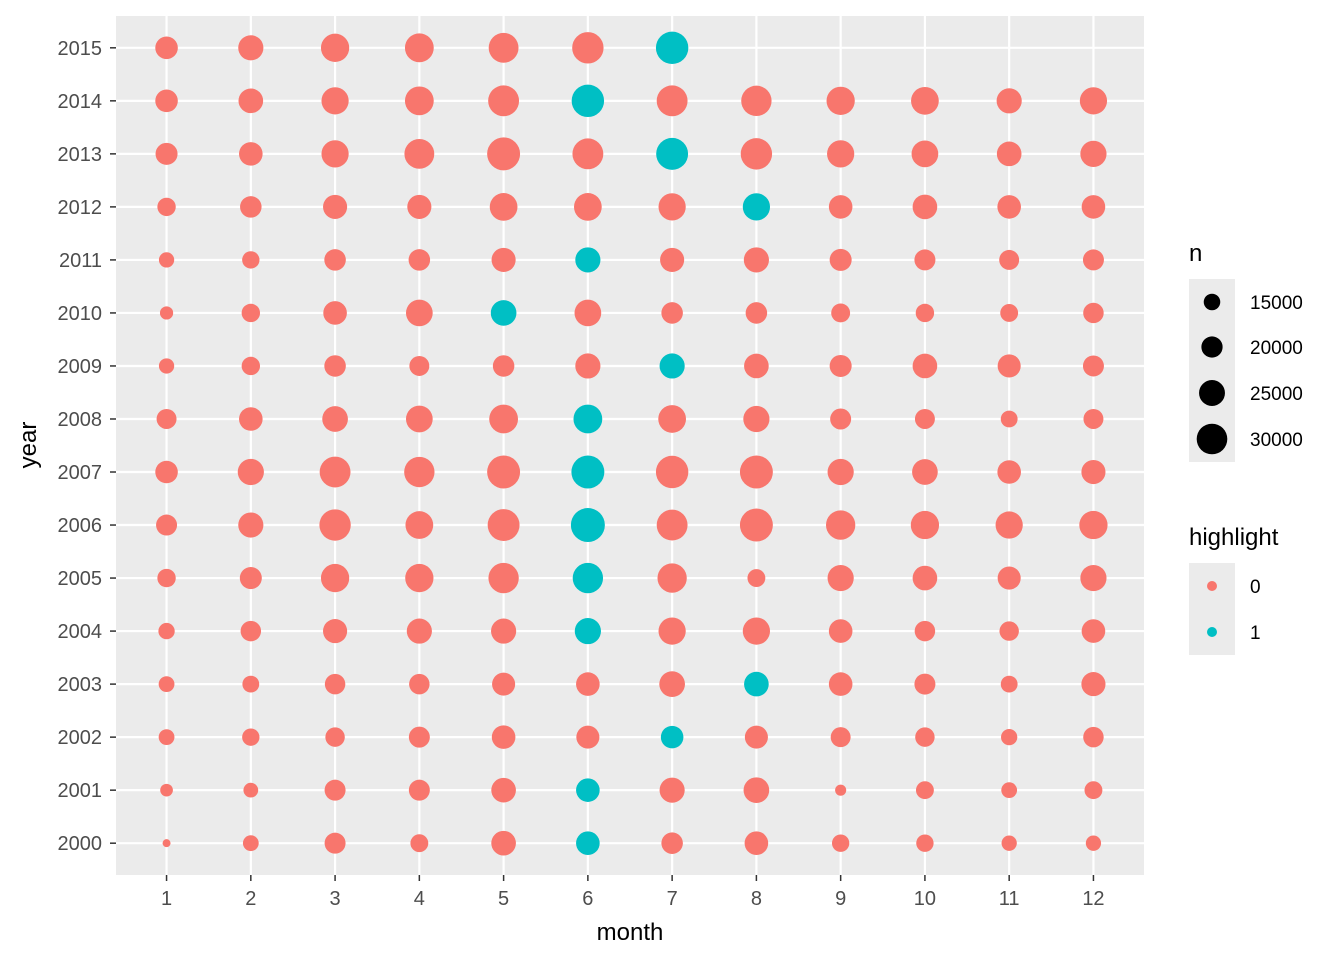 Image resolution: width=1344 pixels, height=965 pixels. What do you see at coordinates (1276, 303) in the screenshot?
I see `size-legend-label: 15000` at bounding box center [1276, 303].